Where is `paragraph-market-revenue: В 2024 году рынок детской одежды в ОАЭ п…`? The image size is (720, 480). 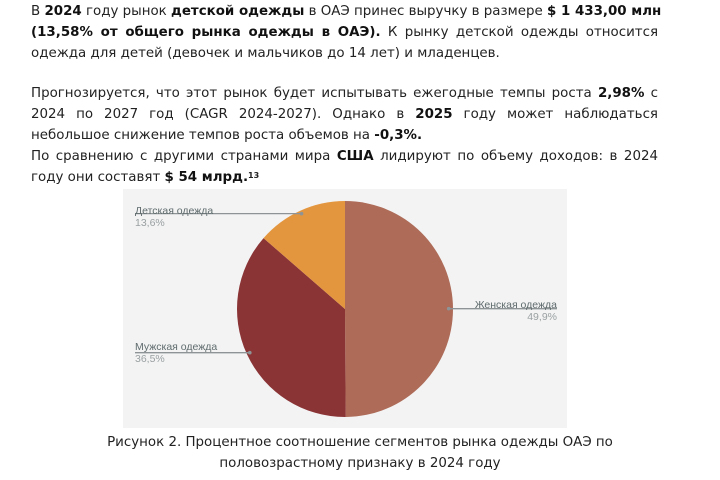 paragraph-market-revenue: В 2024 году рынок детской одежды в ОАЭ п… is located at coordinates (346, 32).